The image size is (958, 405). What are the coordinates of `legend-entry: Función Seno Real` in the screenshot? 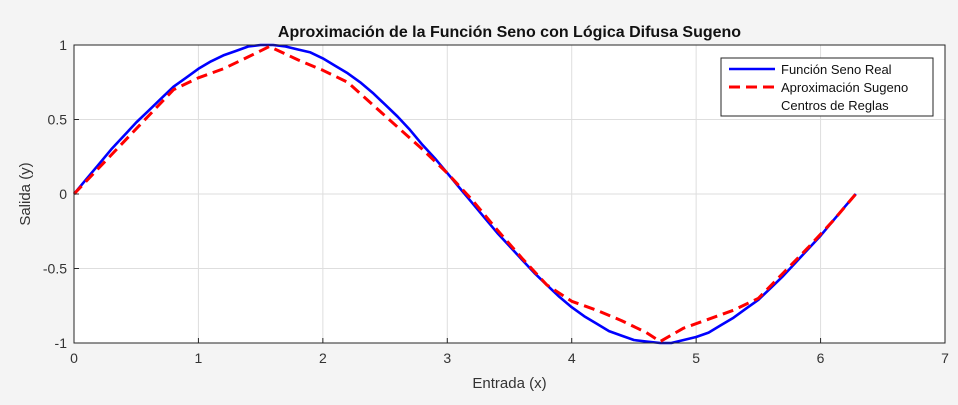 It's located at (836, 69).